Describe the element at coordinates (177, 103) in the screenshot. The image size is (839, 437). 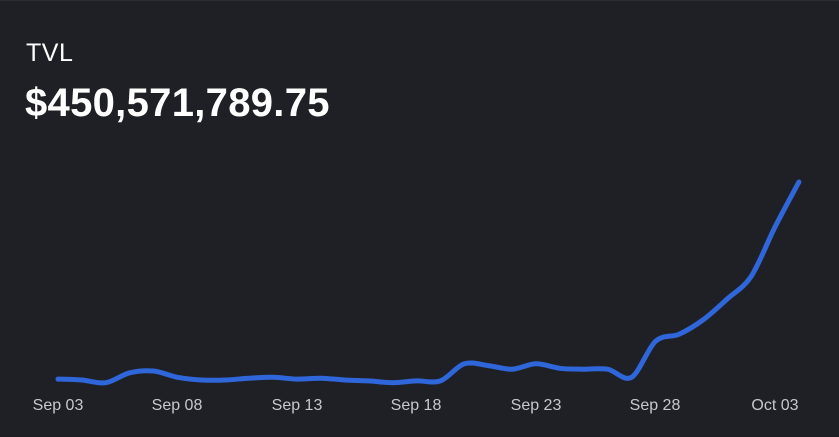
I see `metric-value: $450,571,789.75` at that location.